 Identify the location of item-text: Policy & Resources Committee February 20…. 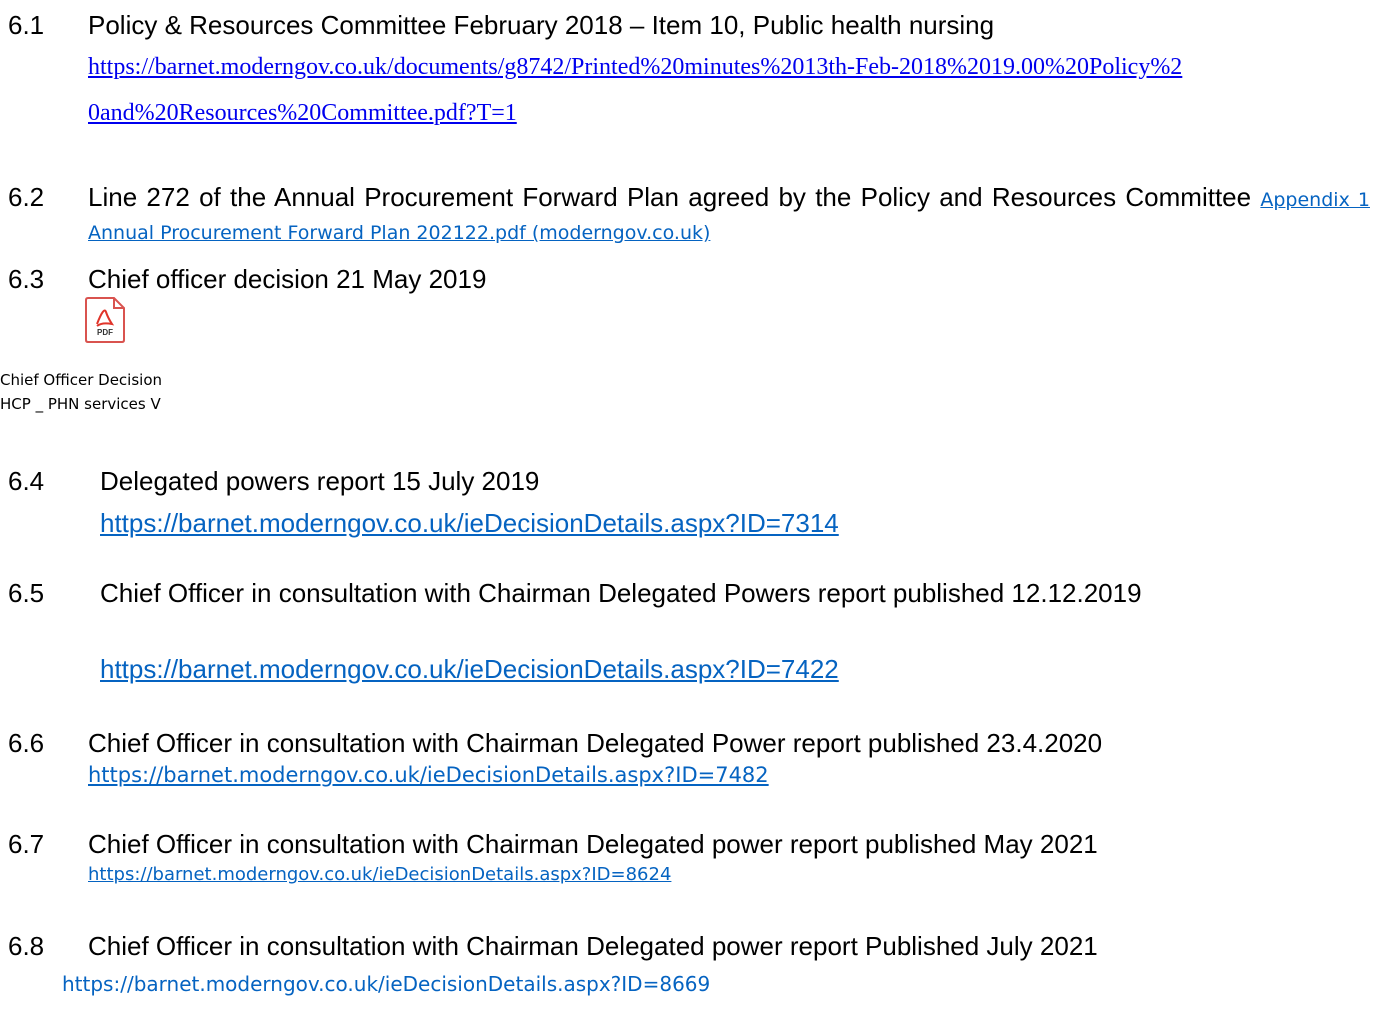
(733, 25).